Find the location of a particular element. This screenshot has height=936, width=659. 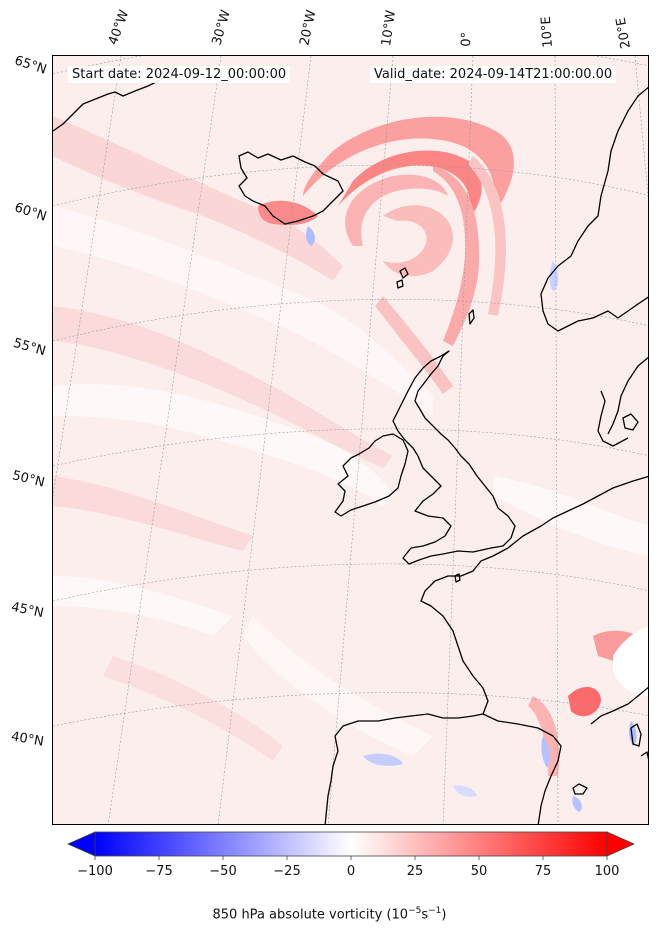

colorbar-title: 850 hPa absolute vorticity (10−5s−1) is located at coordinates (329, 914).